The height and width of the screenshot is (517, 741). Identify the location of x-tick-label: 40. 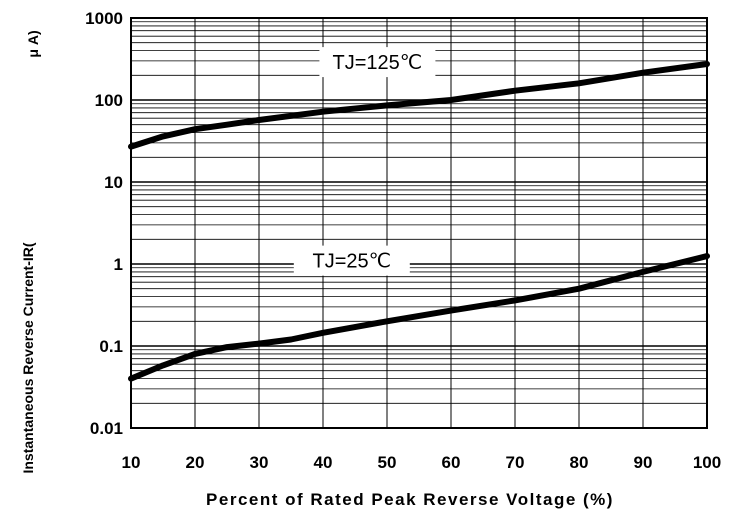
(323, 462).